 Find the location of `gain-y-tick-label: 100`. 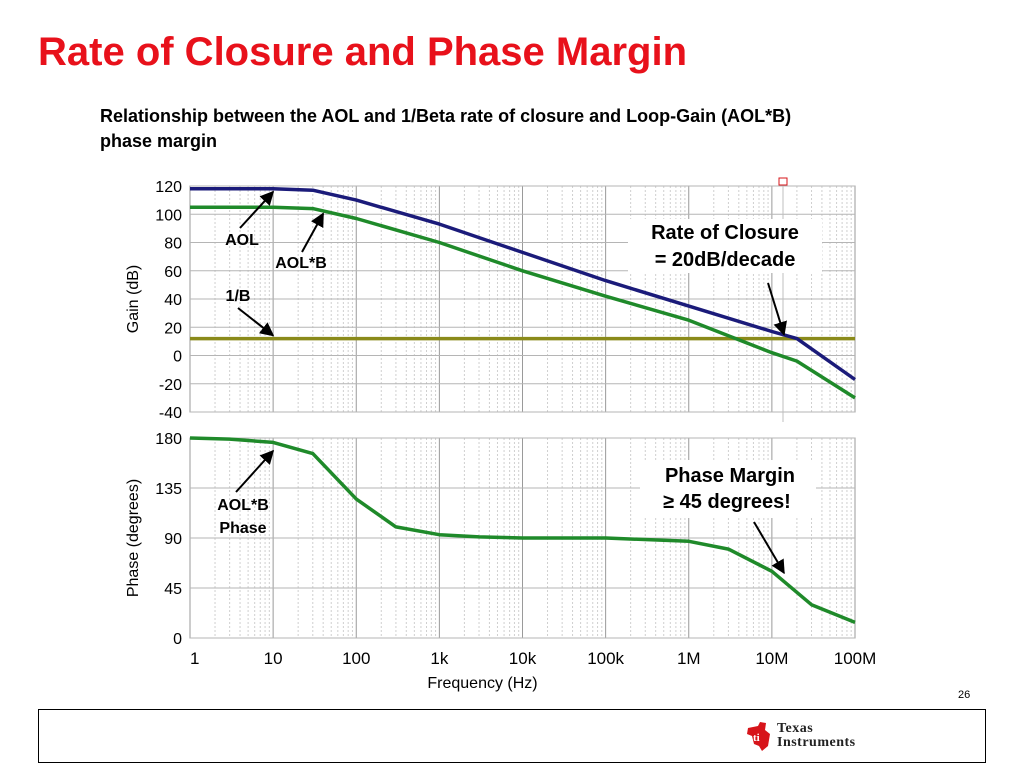

gain-y-tick-label: 100 is located at coordinates (168, 215).